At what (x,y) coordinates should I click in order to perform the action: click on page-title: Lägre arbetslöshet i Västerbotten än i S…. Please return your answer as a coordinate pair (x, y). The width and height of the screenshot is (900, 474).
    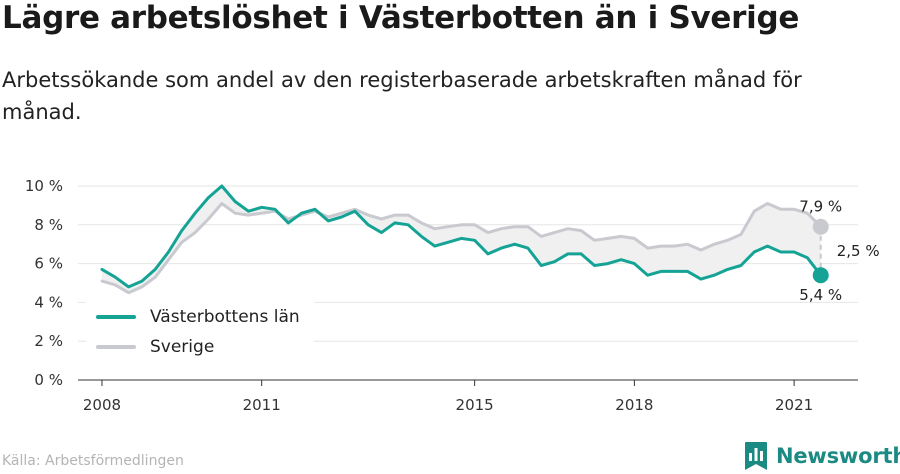
    Looking at the image, I should click on (401, 18).